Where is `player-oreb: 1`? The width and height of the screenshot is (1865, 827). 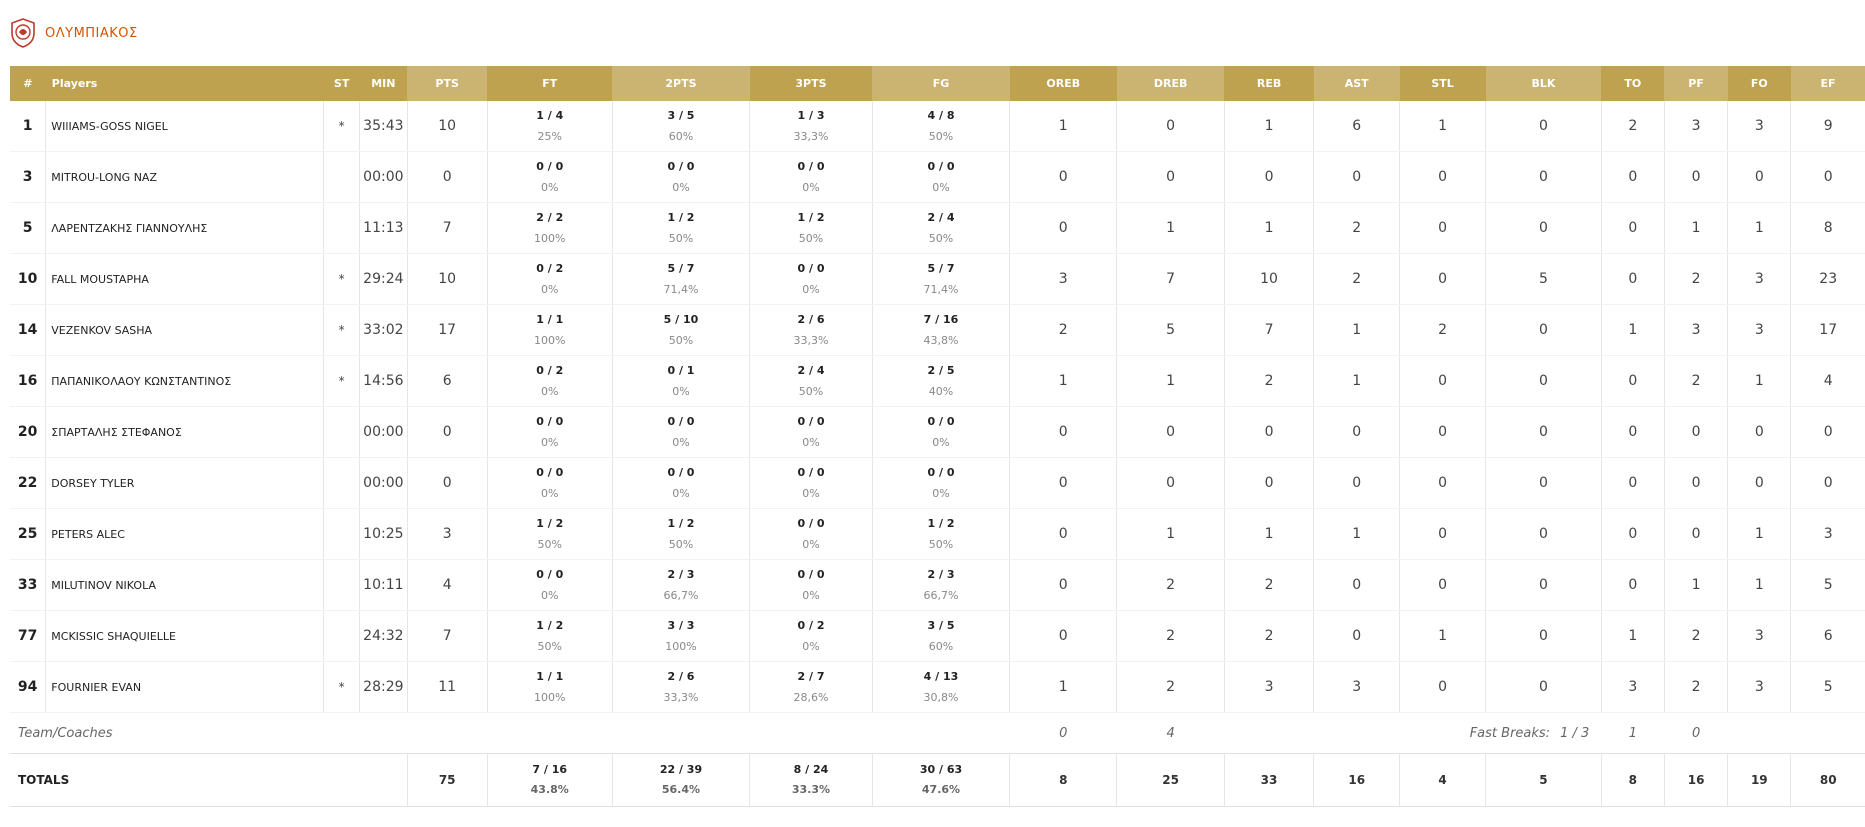
player-oreb: 1 is located at coordinates (1063, 126).